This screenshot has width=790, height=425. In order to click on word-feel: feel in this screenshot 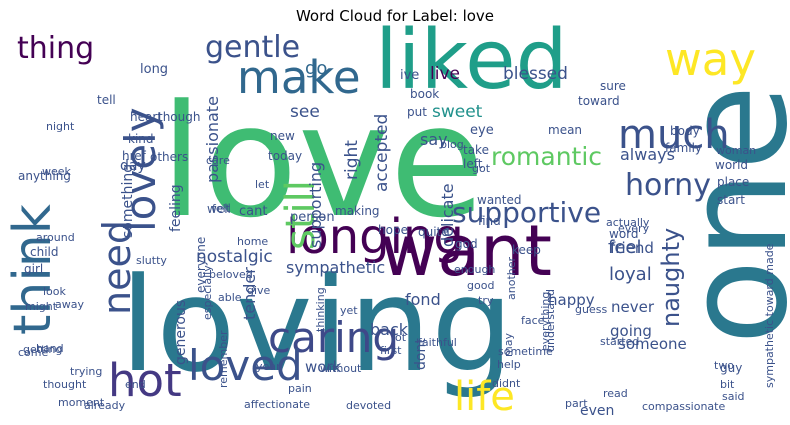, I will do `click(625, 247)`.